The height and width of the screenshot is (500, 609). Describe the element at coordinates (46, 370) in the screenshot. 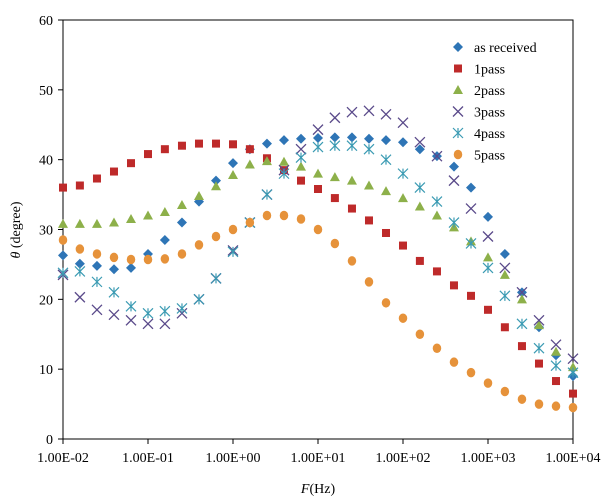

I see `y-tick-label: 10` at that location.